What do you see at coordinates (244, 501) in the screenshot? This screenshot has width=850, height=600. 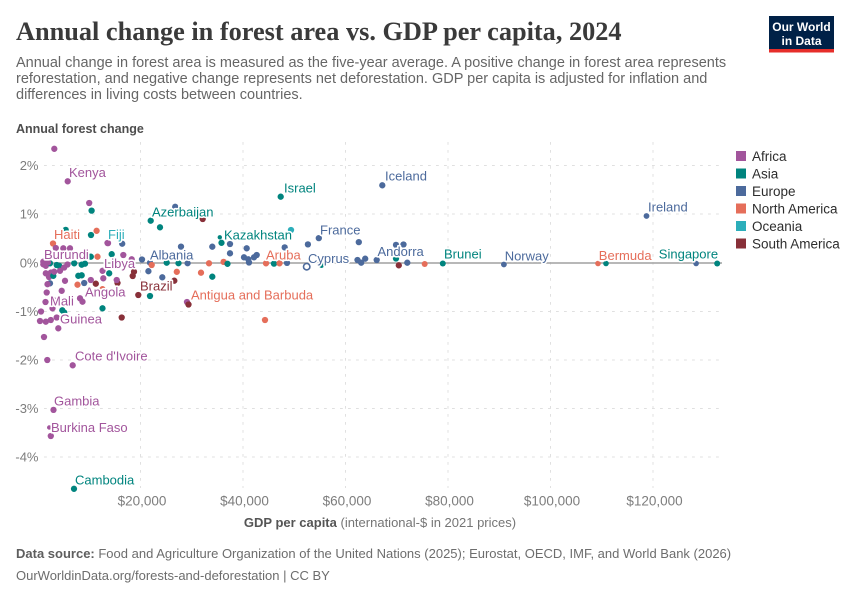 I see `svg-text: $40,000` at bounding box center [244, 501].